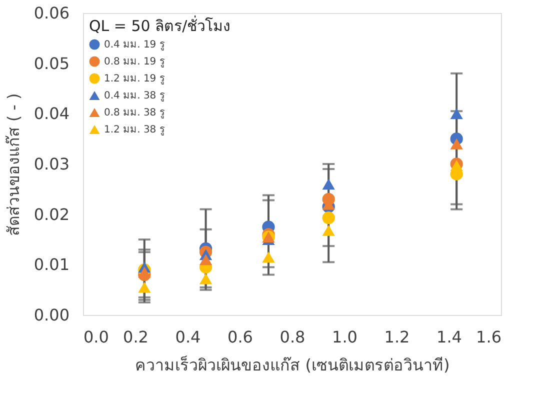  What do you see at coordinates (397, 337) in the screenshot?
I see `x-tick-label: 1.2` at bounding box center [397, 337].